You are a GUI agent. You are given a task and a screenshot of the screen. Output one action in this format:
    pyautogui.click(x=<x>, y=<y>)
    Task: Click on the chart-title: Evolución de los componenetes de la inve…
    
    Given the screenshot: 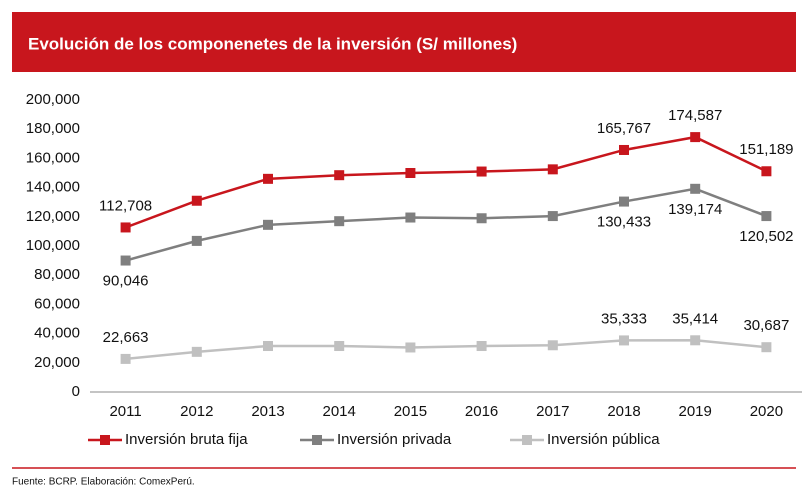 What is the action you would take?
    pyautogui.click(x=272, y=43)
    